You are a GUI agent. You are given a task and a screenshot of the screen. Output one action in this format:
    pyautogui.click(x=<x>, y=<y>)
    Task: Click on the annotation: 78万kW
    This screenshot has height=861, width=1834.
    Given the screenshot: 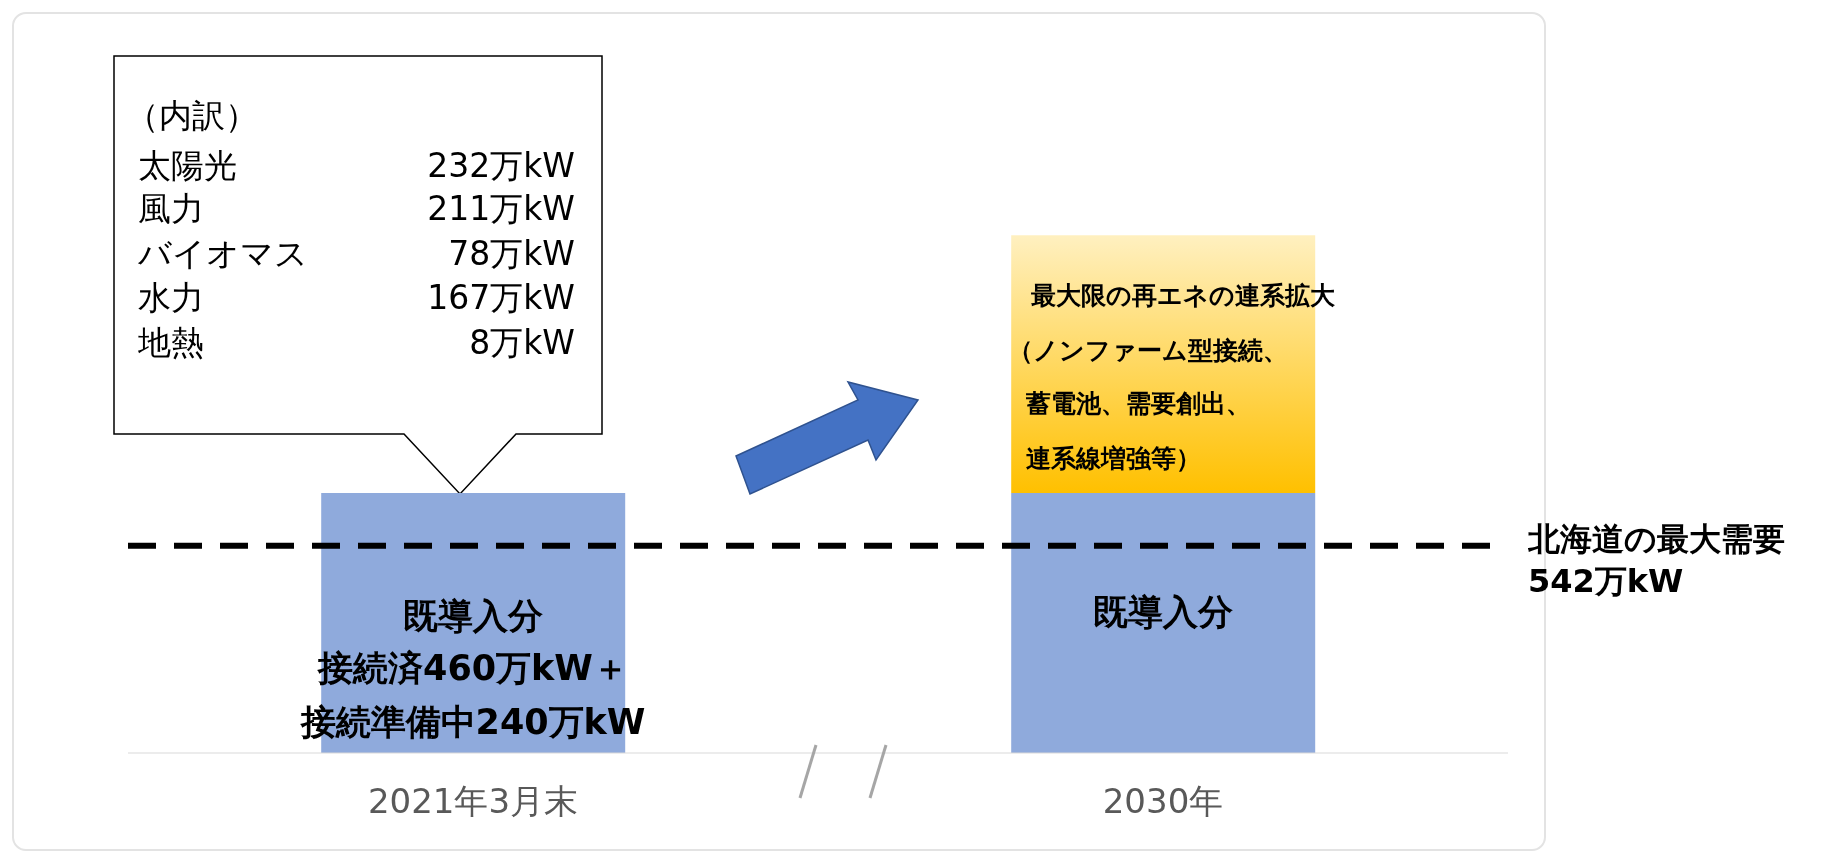 What is the action you would take?
    pyautogui.click(x=511, y=253)
    